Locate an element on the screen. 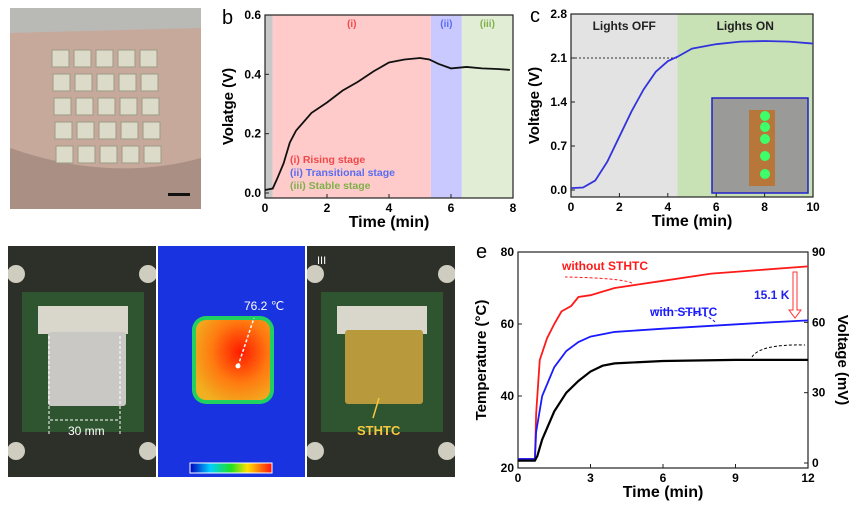 This screenshot has width=865, height=509. x-tick-label: 12 is located at coordinates (808, 478).